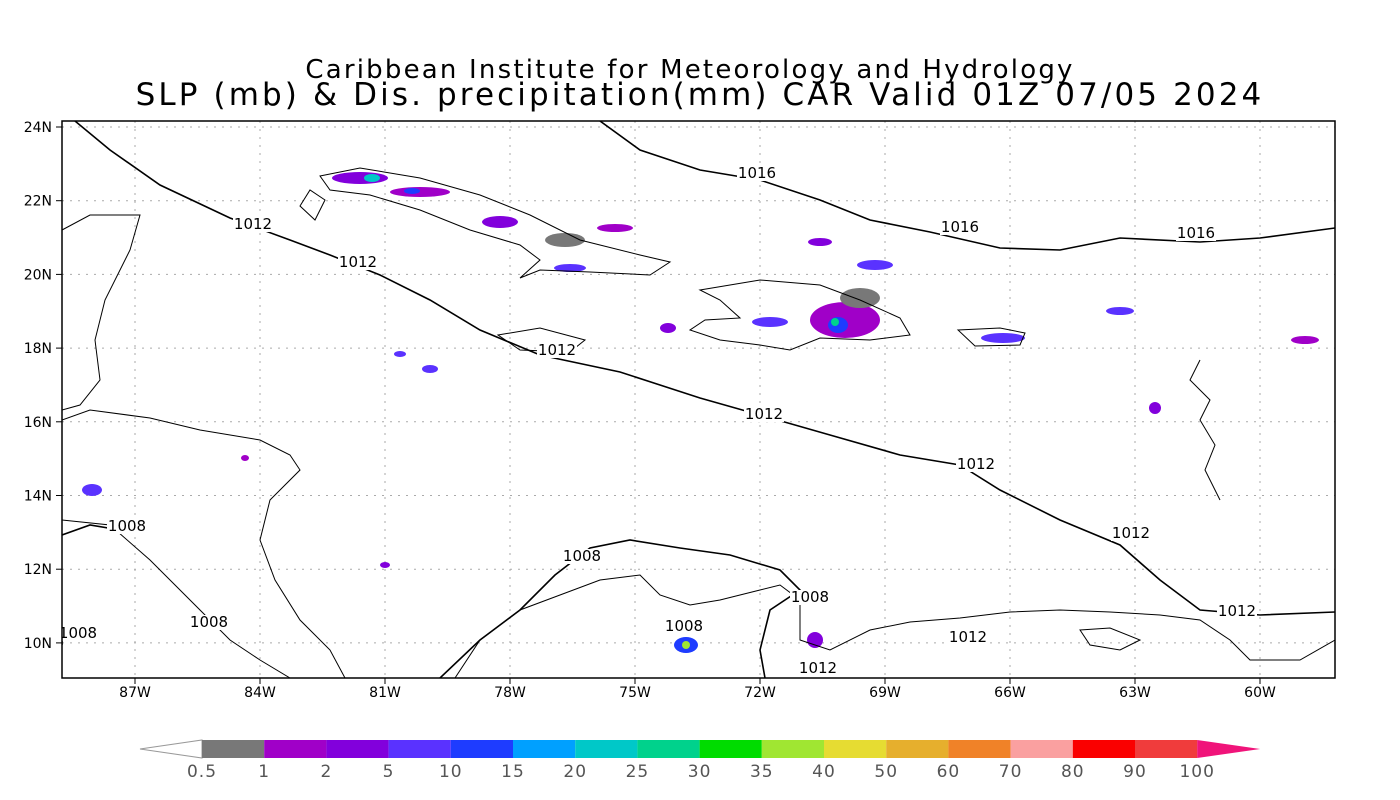 This screenshot has height=800, width=1400. Describe the element at coordinates (326, 772) in the screenshot. I see `colorbar-label: 2` at that location.